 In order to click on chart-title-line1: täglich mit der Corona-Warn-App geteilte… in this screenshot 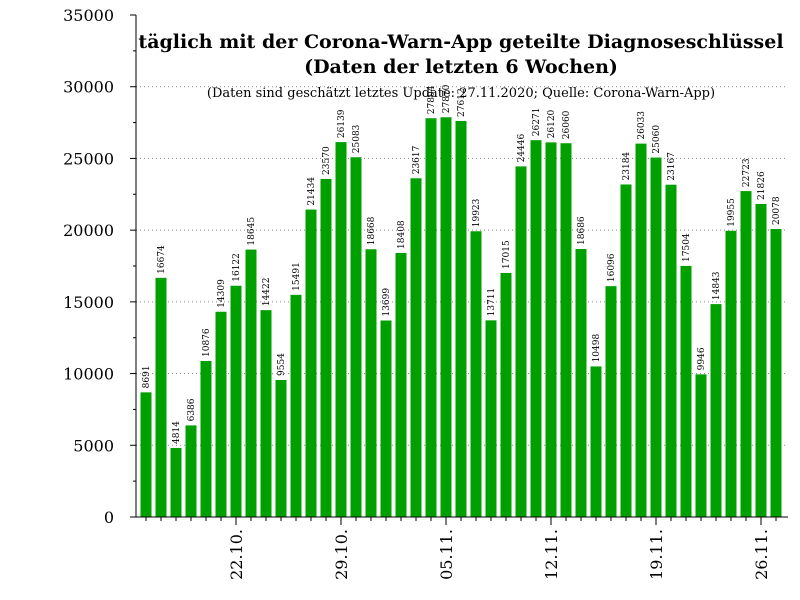, I will do `click(460, 42)`.